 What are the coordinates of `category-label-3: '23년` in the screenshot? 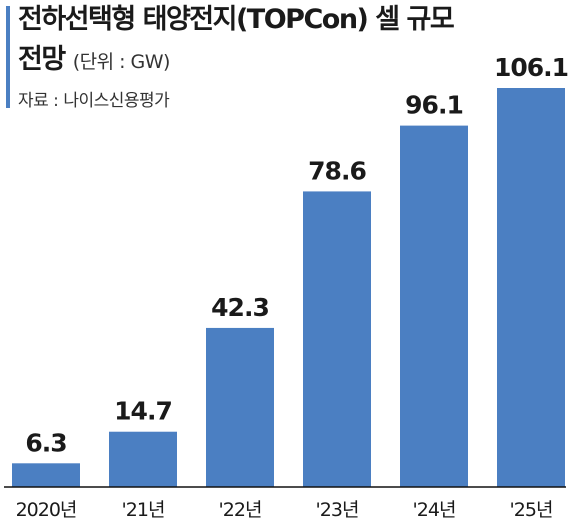 It's located at (337, 510).